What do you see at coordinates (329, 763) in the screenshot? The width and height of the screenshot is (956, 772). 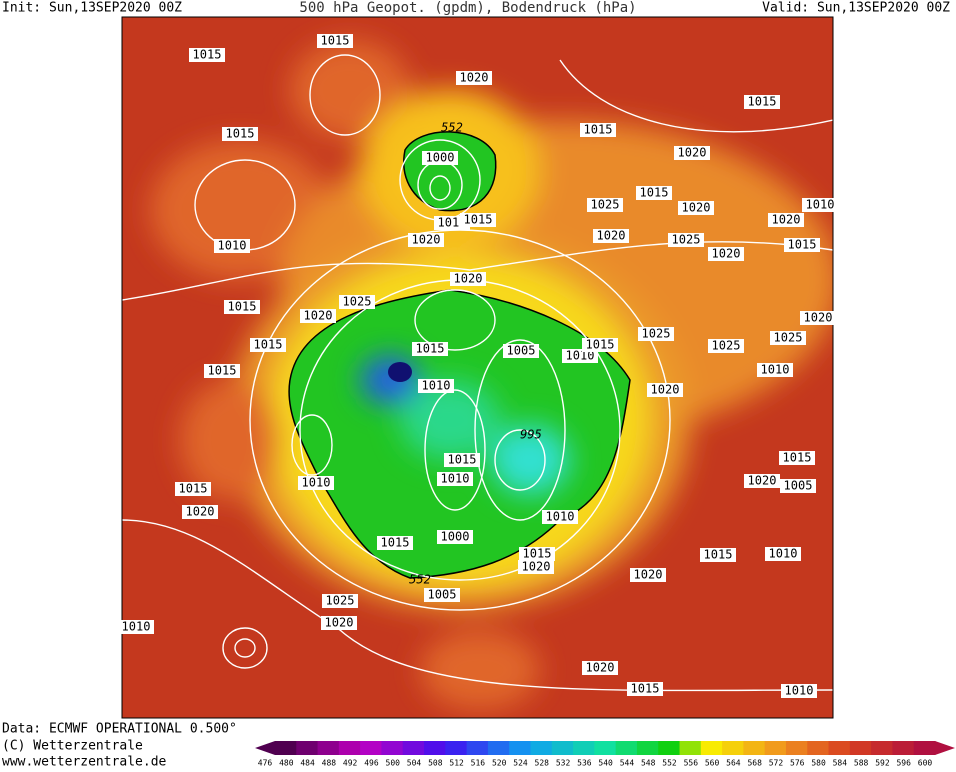 I see `scale-label: 488` at bounding box center [329, 763].